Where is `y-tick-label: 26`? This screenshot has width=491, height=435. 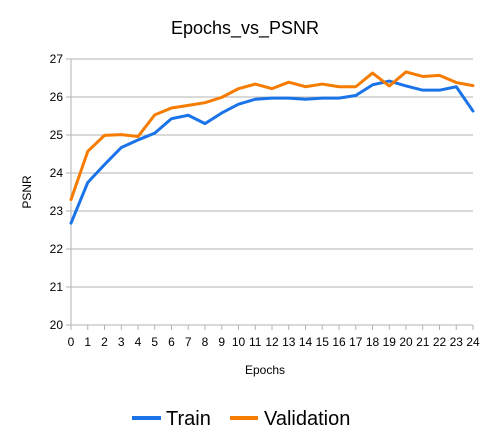
y-tick-label: 26 is located at coordinates (57, 97).